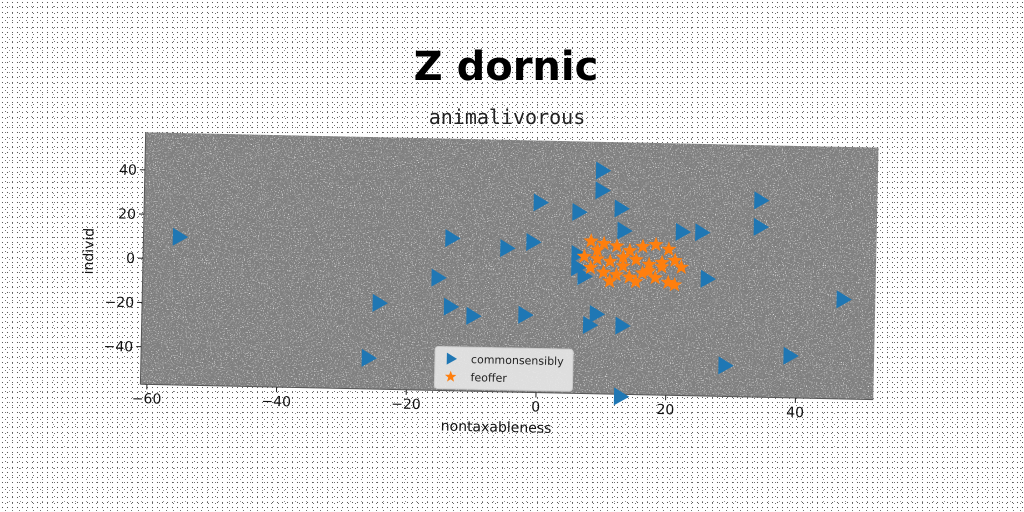  What do you see at coordinates (406, 405) in the screenshot?
I see `x-tick-label: −20` at bounding box center [406, 405].